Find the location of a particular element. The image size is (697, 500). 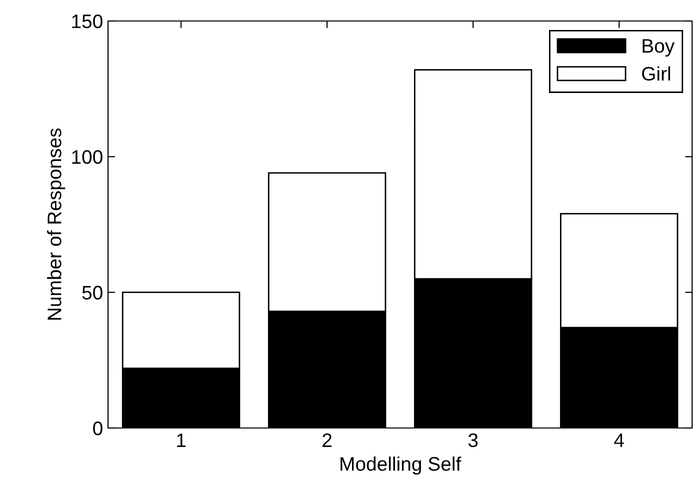

y-tick-label: 100 is located at coordinates (87, 157).